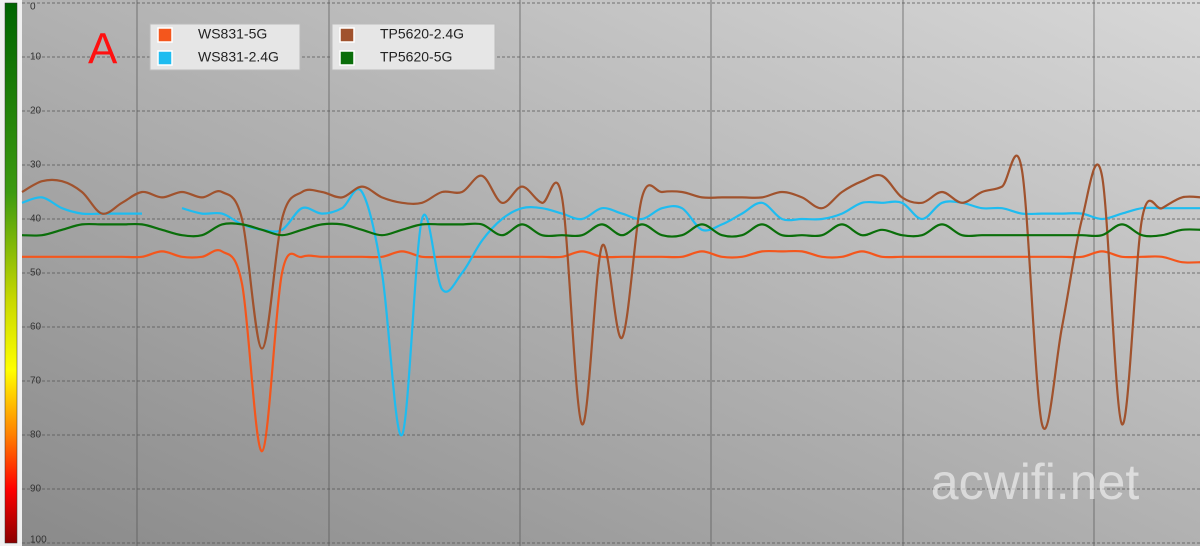 This screenshot has width=1200, height=546. What do you see at coordinates (38, 540) in the screenshot?
I see `y-tick-label: 100` at bounding box center [38, 540].